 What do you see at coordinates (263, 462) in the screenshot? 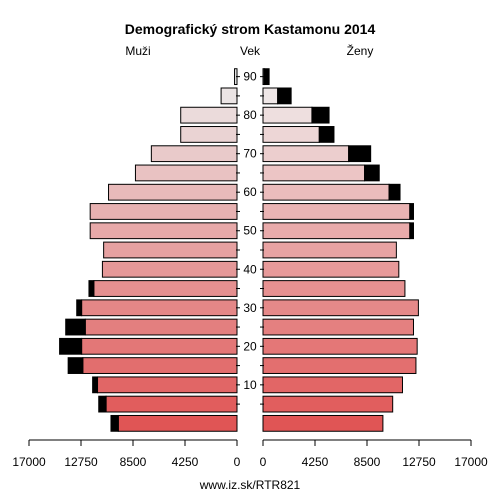
I see `female-x-tick-label: 0` at bounding box center [263, 462].